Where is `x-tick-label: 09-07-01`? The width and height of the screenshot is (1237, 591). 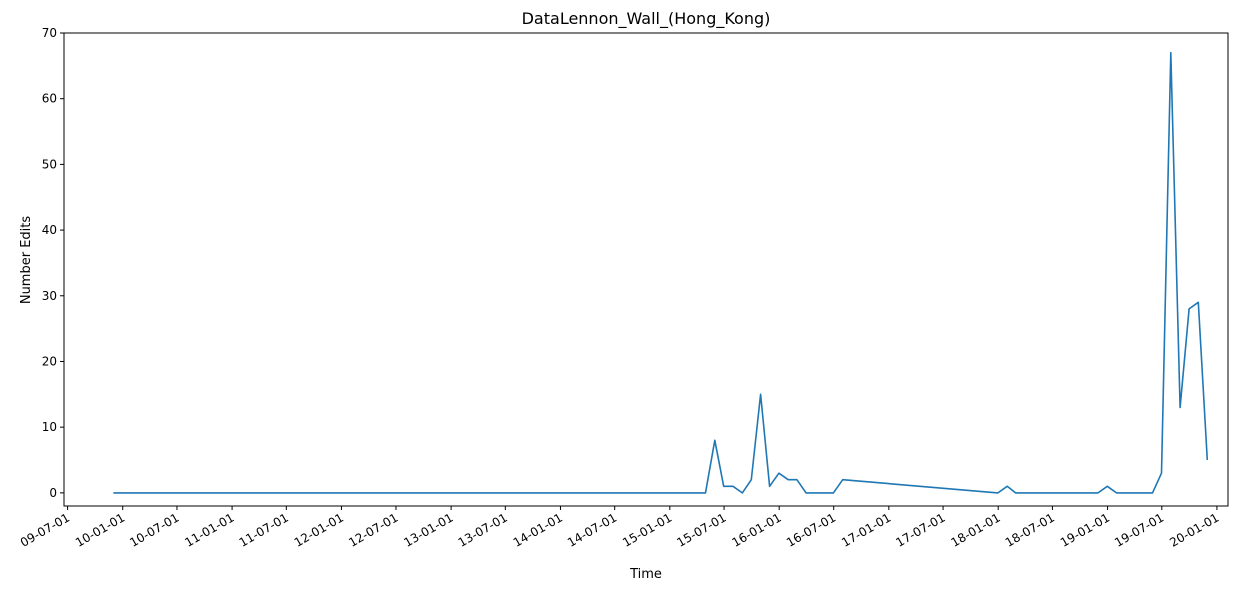
x-tick-label: 09-07-01 is located at coordinates (45, 529).